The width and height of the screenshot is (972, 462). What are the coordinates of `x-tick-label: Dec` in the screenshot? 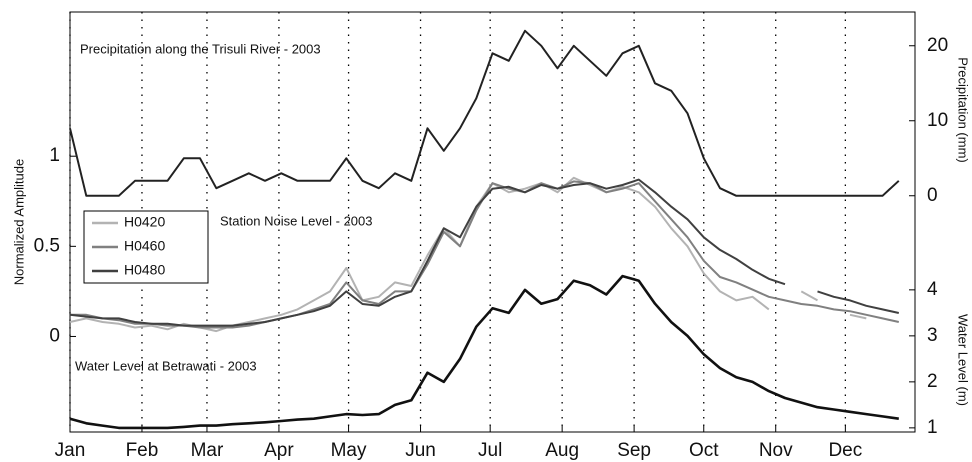 It's located at (845, 450).